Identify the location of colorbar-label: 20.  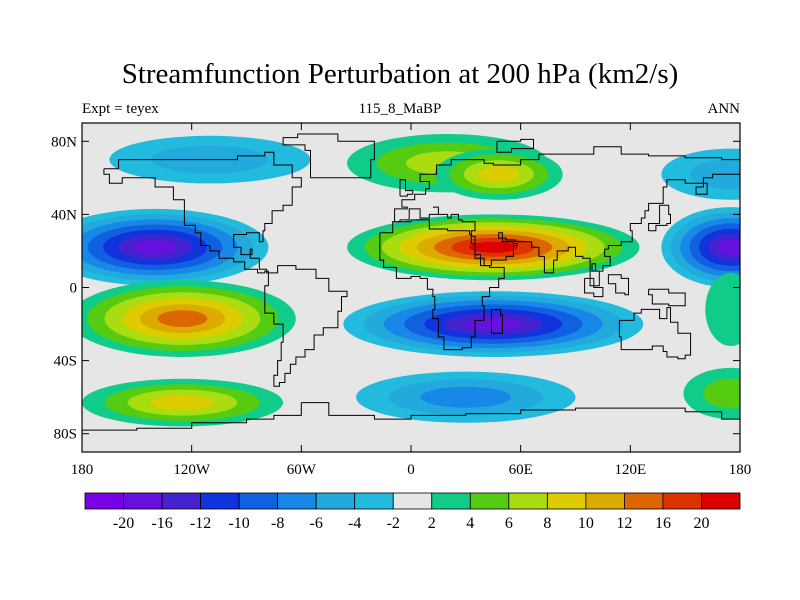
(701, 523).